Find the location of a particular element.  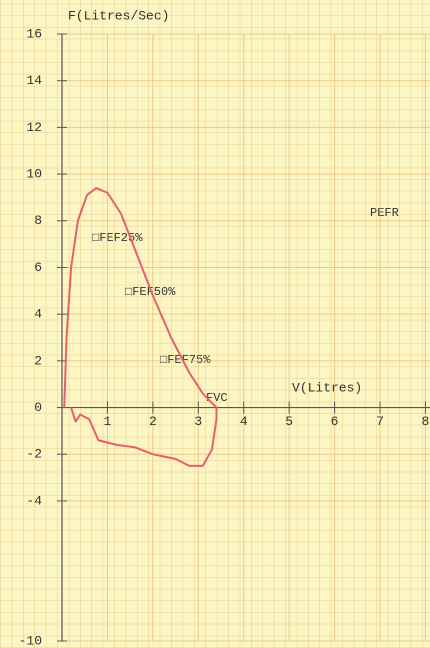

annotation: PEFR is located at coordinates (384, 213).